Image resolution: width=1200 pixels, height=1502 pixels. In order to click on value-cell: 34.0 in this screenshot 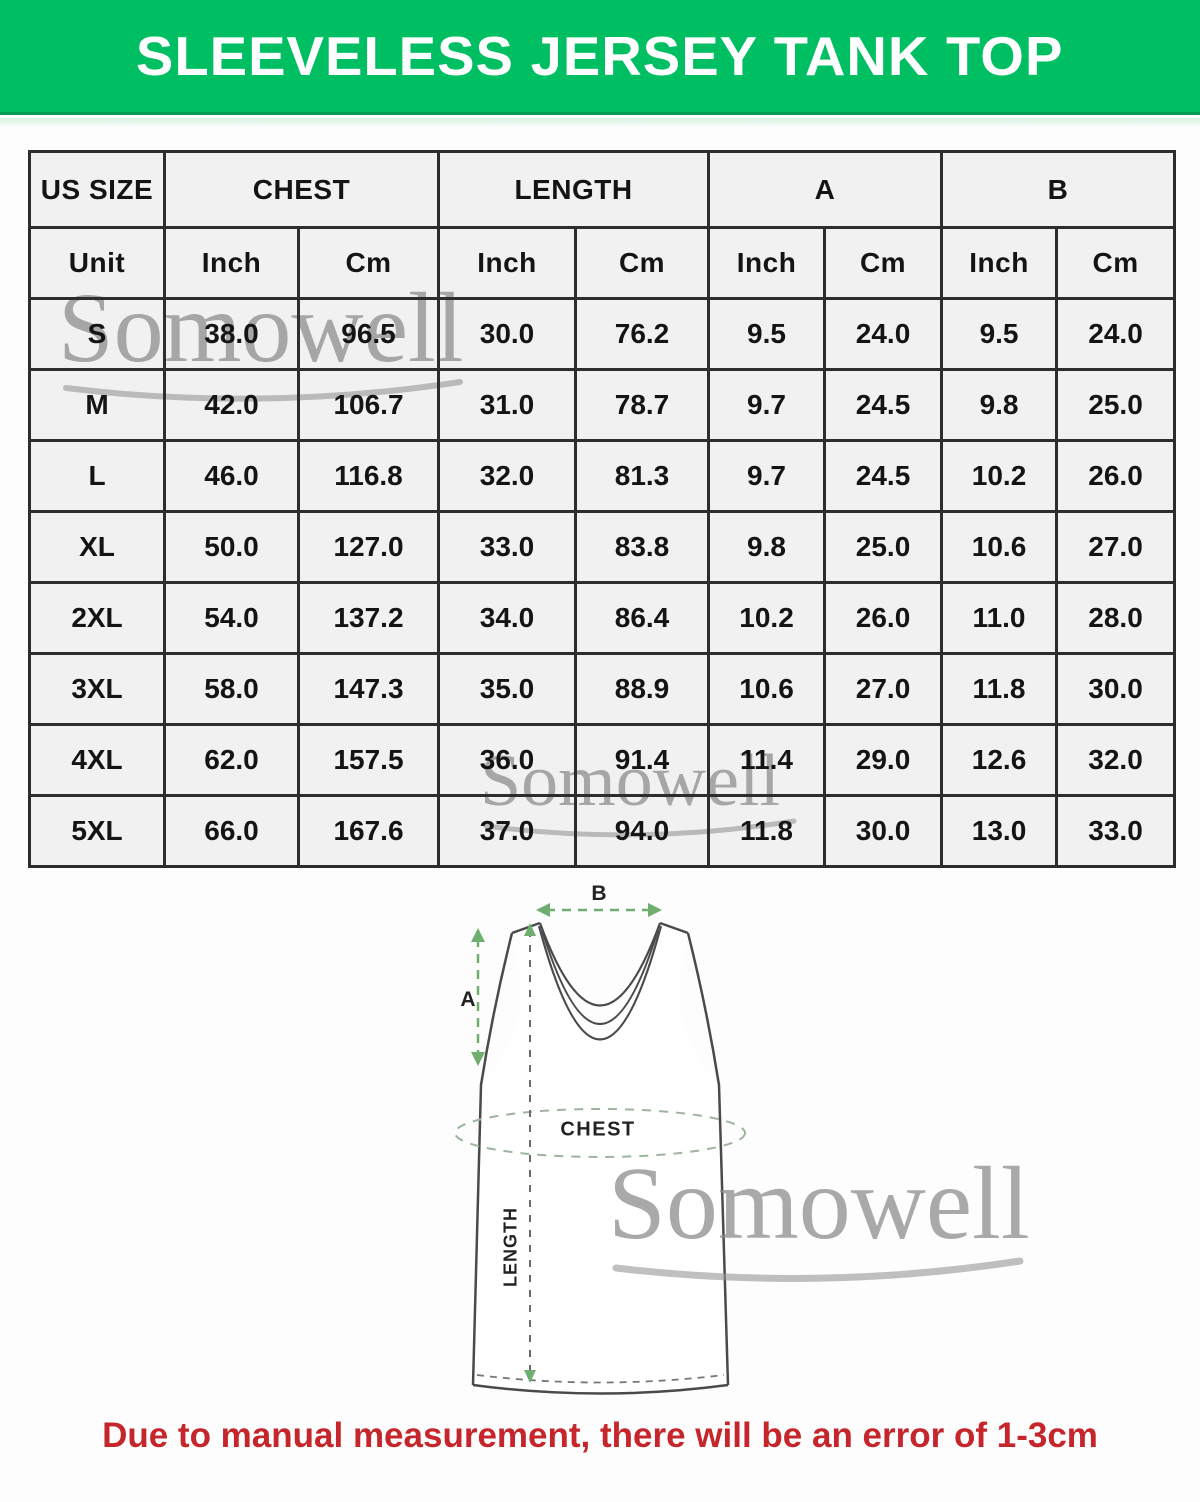, I will do `click(507, 618)`.